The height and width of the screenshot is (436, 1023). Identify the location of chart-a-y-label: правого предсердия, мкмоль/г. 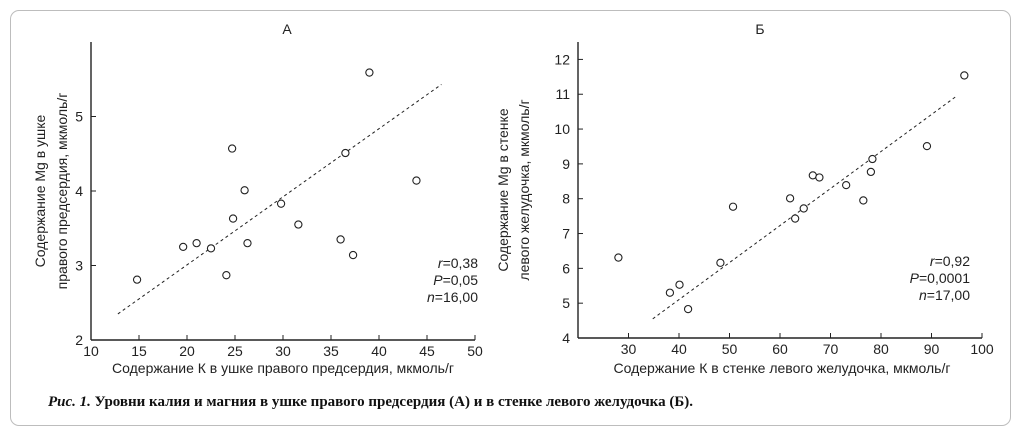
(62, 191).